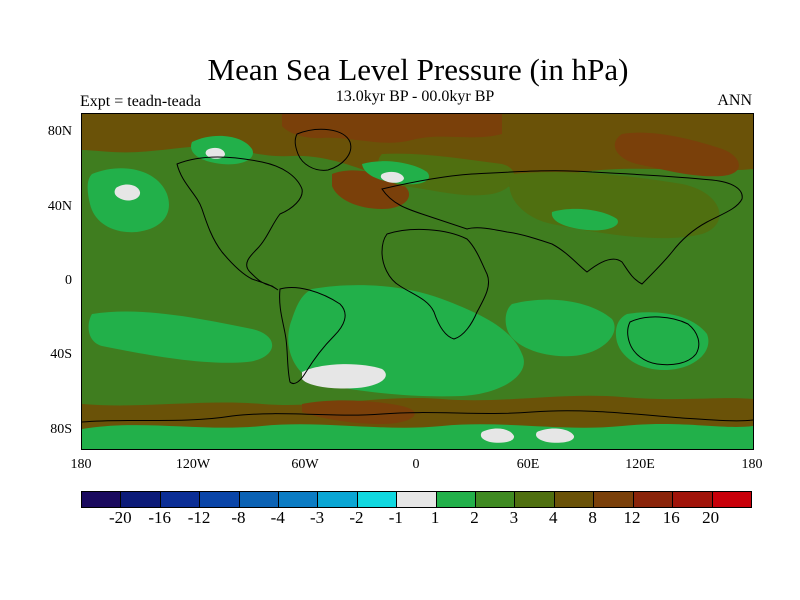 The width and height of the screenshot is (800, 600). Describe the element at coordinates (528, 464) in the screenshot. I see `lon-label-60e: 60E` at that location.